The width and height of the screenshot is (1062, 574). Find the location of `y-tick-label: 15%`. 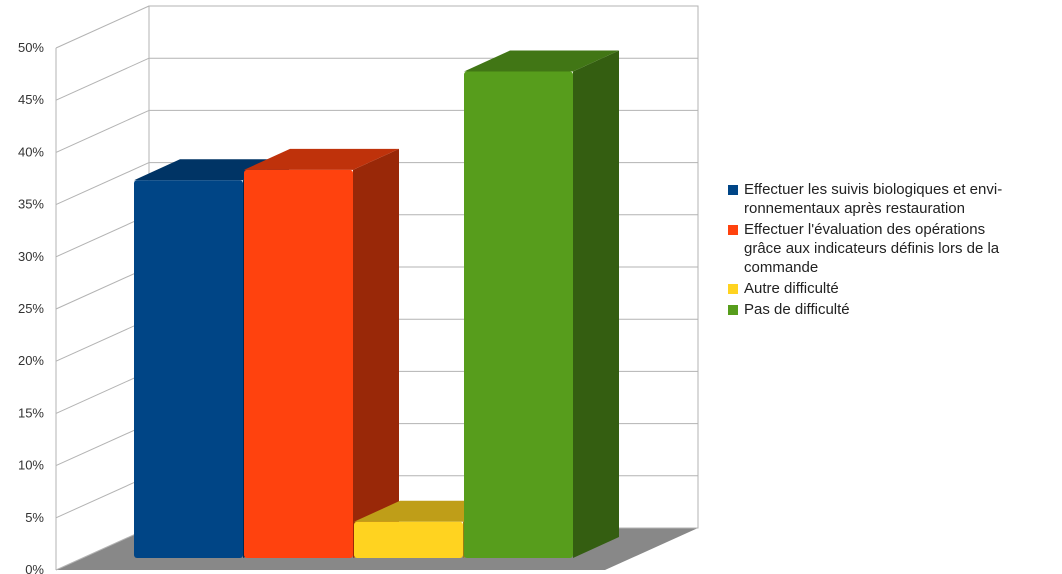

y-tick-label: 15% is located at coordinates (31, 412).